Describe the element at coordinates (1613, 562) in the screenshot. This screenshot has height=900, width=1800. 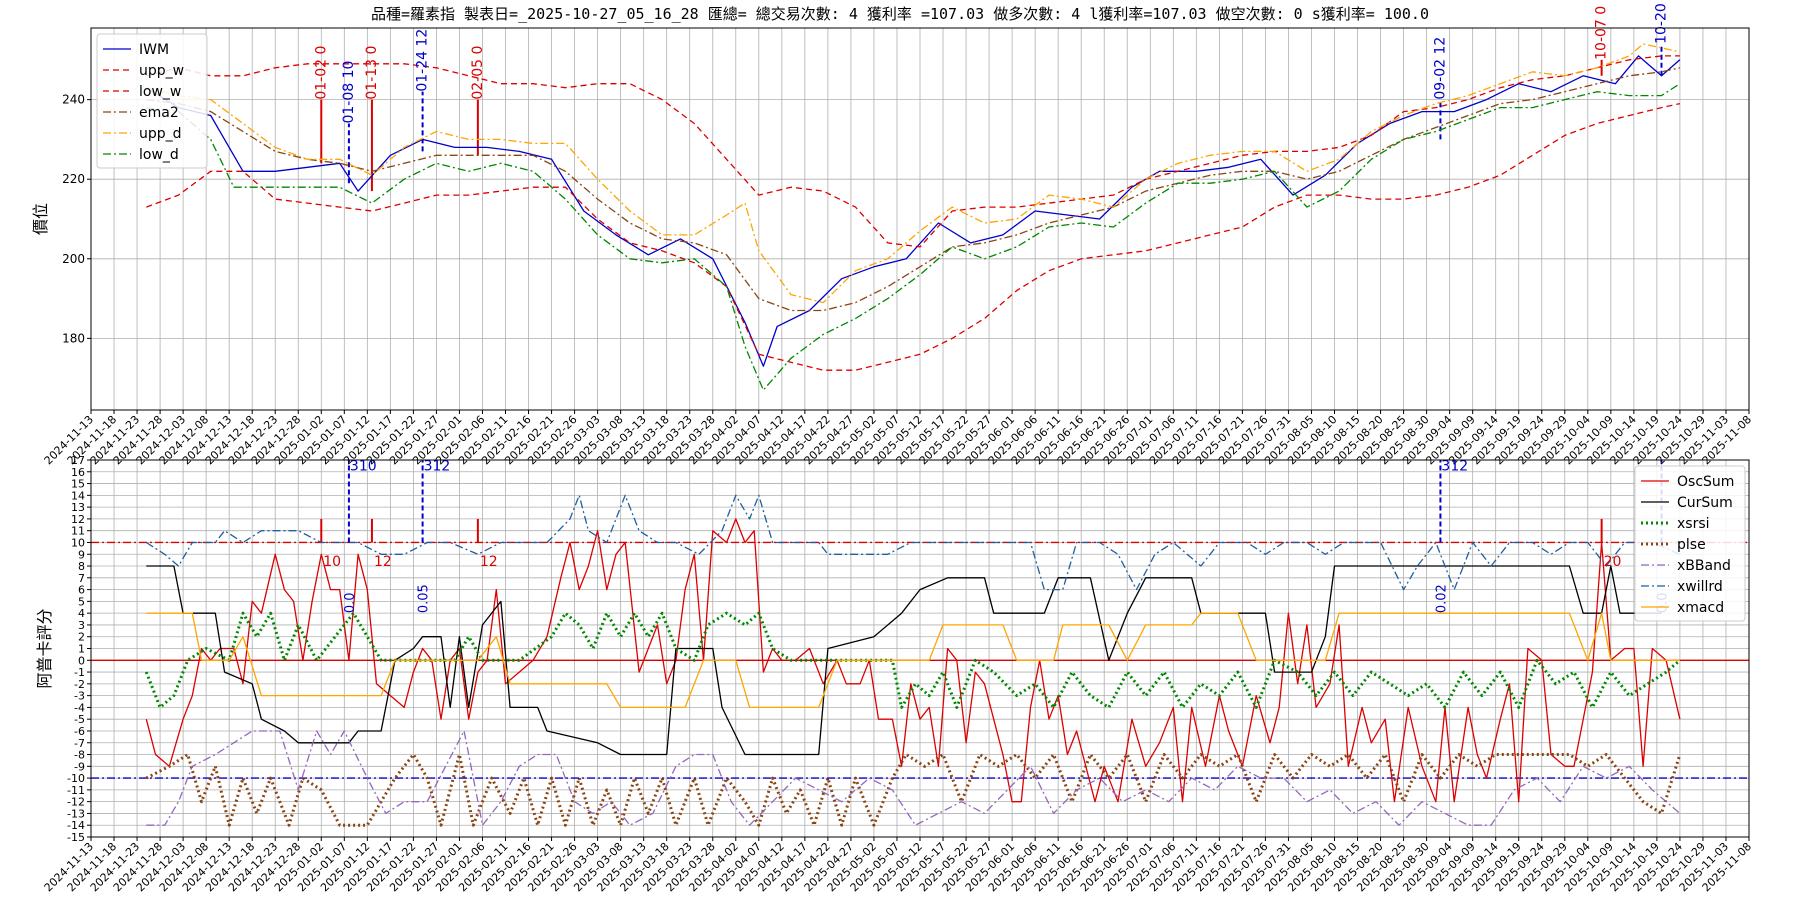
I see `score-signal-label: 20` at that location.